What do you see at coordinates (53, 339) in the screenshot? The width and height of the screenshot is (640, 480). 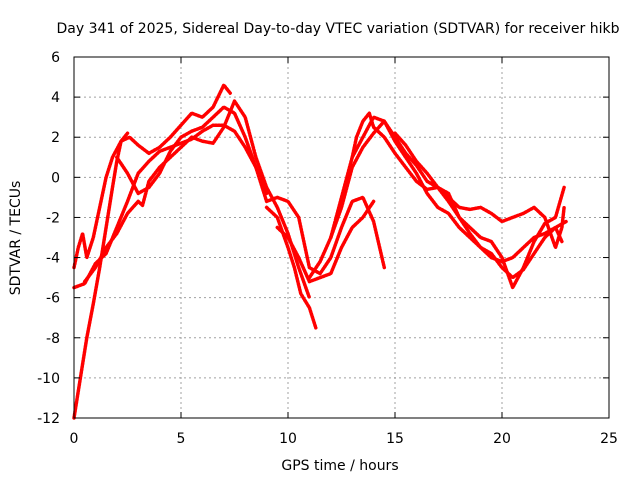 I see `y-tick-label: -8` at bounding box center [53, 339].